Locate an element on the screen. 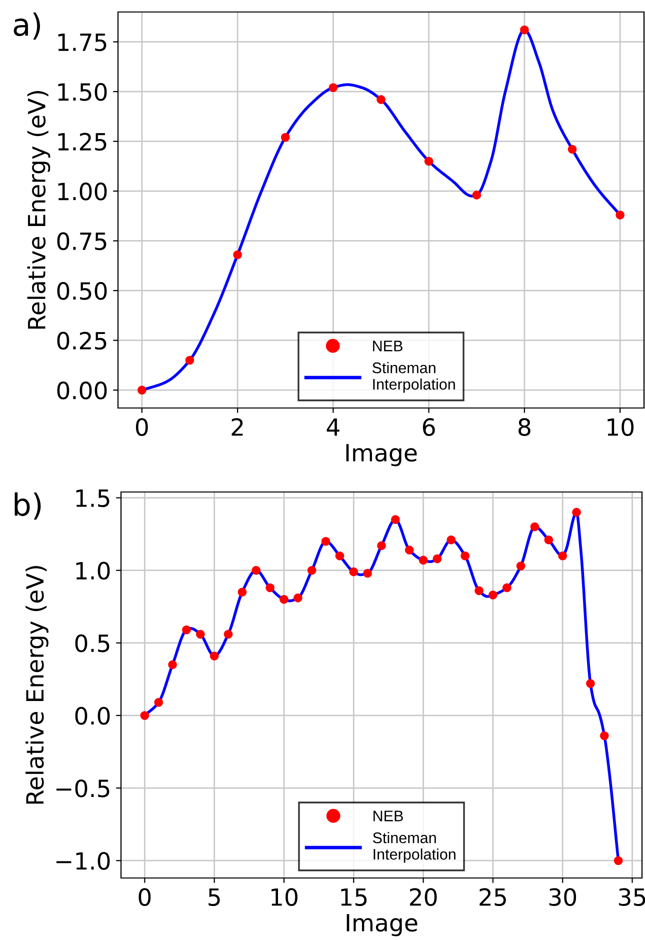  text: a) is located at coordinates (27, 26).